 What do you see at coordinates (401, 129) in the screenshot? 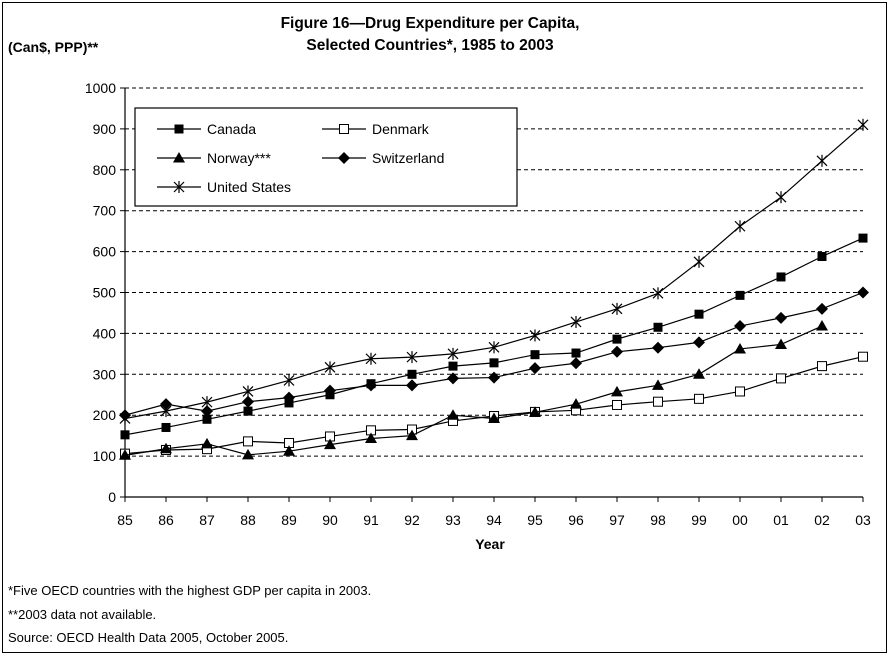
I see `legend-label: Denmark` at bounding box center [401, 129].